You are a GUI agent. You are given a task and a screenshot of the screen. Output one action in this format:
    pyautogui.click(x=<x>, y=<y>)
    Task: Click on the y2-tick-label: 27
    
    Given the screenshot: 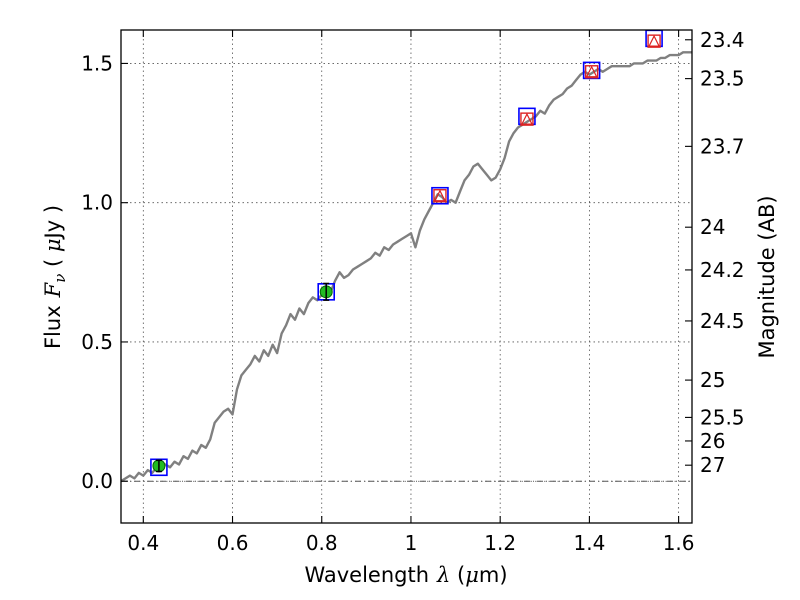 What is the action you would take?
    pyautogui.click(x=712, y=465)
    